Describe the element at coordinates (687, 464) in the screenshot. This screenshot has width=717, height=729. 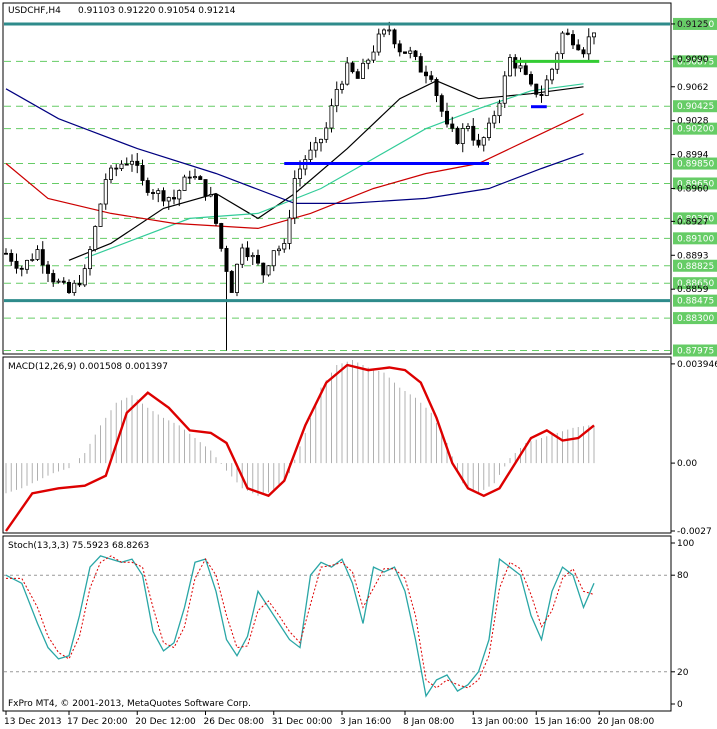
I see `macd-tick-label: 0.00` at that location.